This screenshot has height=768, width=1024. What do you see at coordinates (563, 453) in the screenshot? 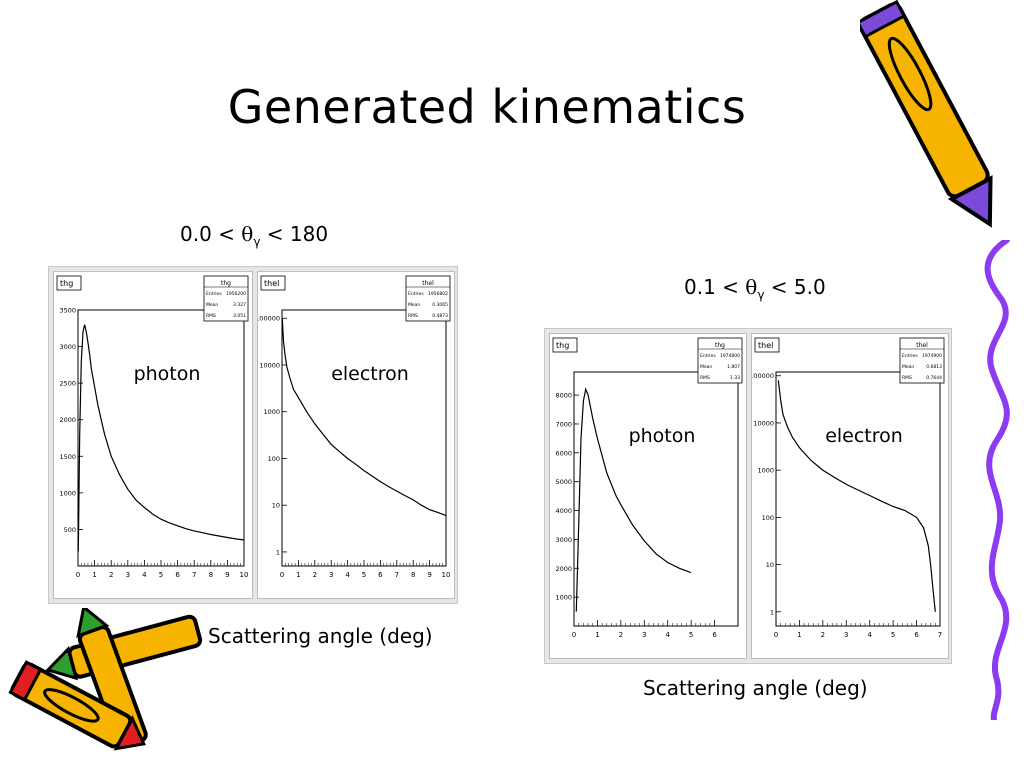
I see `y-tick-label: 6000` at bounding box center [563, 453].